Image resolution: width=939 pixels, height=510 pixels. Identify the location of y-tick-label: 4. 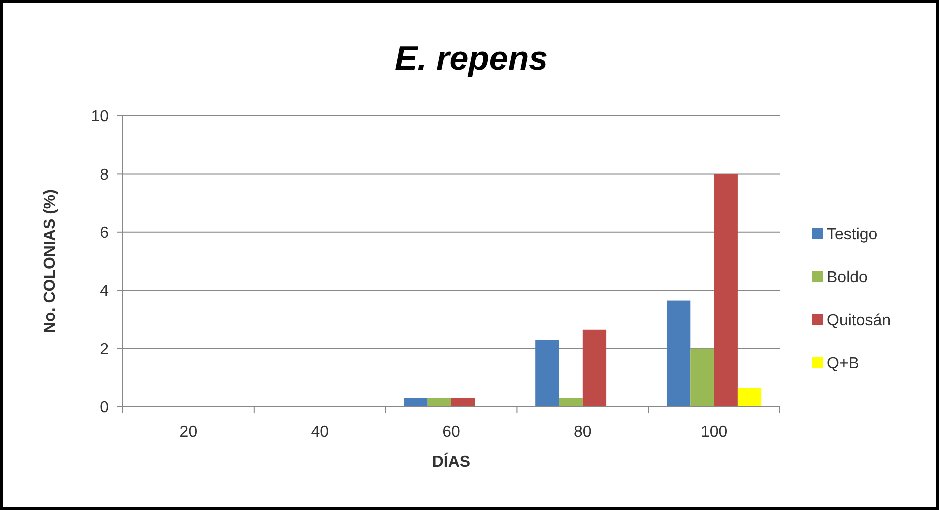
(105, 291).